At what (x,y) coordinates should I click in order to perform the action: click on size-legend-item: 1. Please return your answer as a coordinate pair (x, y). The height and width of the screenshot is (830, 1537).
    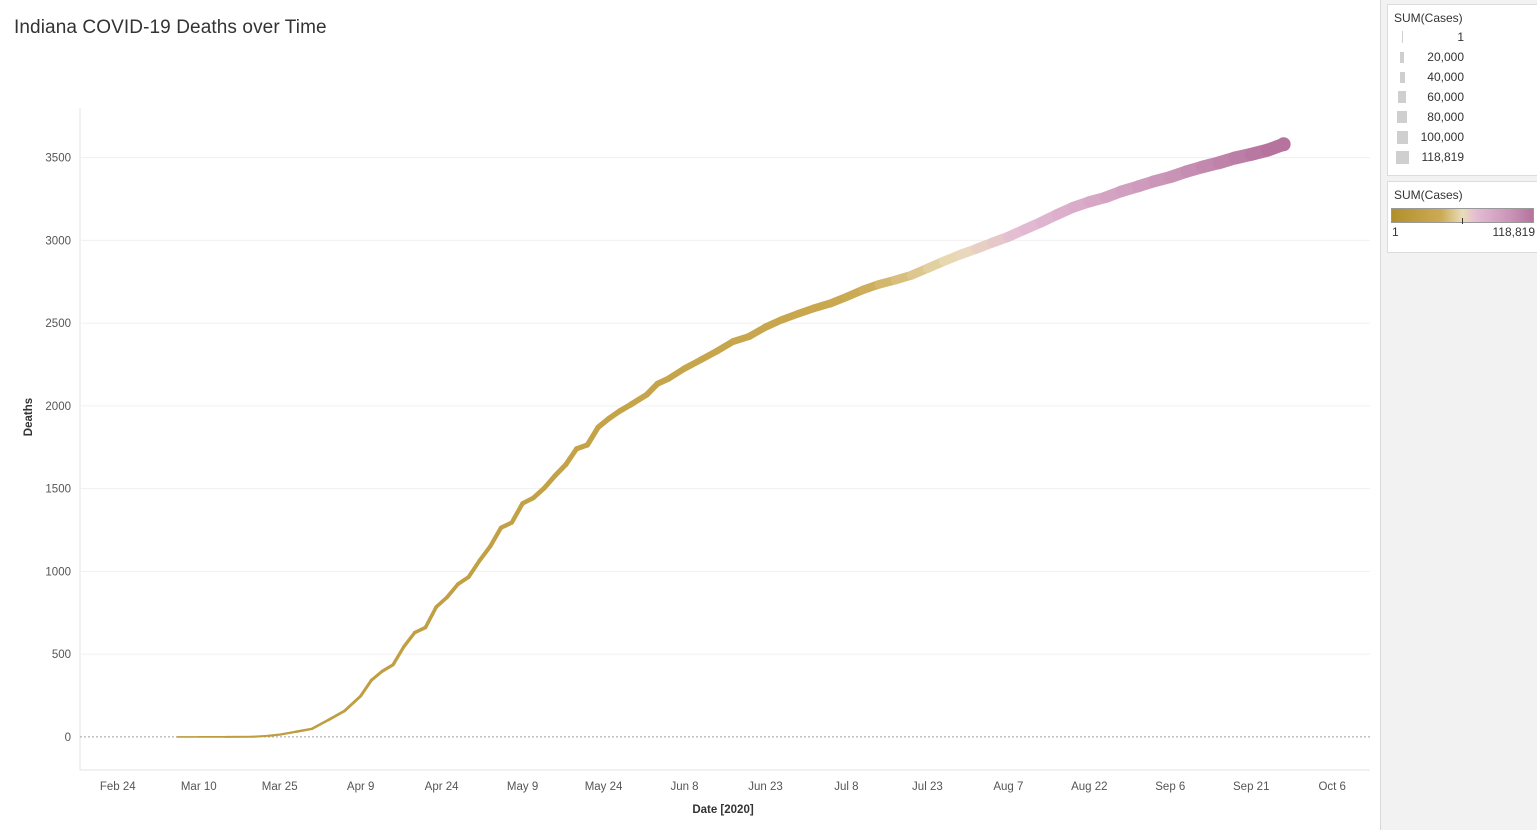
    Looking at the image, I should click on (1462, 37).